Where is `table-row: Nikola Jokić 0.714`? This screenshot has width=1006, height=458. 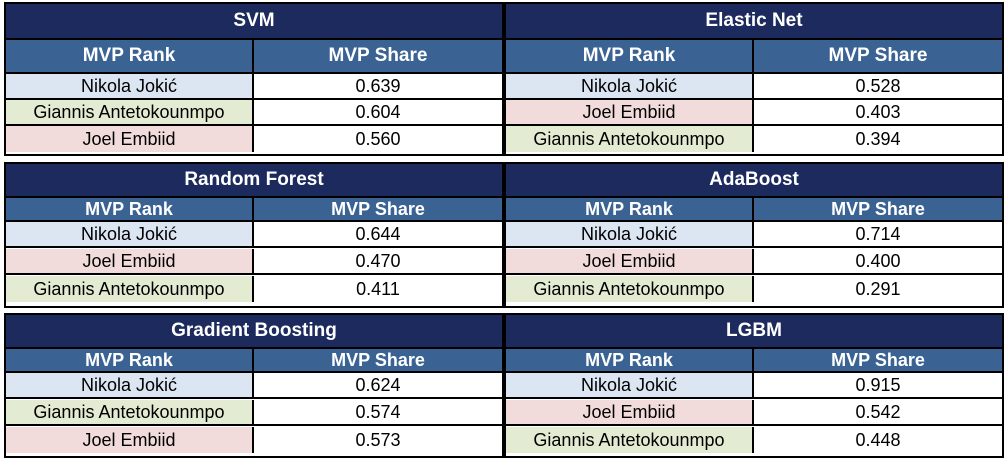 table-row: Nikola Jokić 0.714 is located at coordinates (754, 235).